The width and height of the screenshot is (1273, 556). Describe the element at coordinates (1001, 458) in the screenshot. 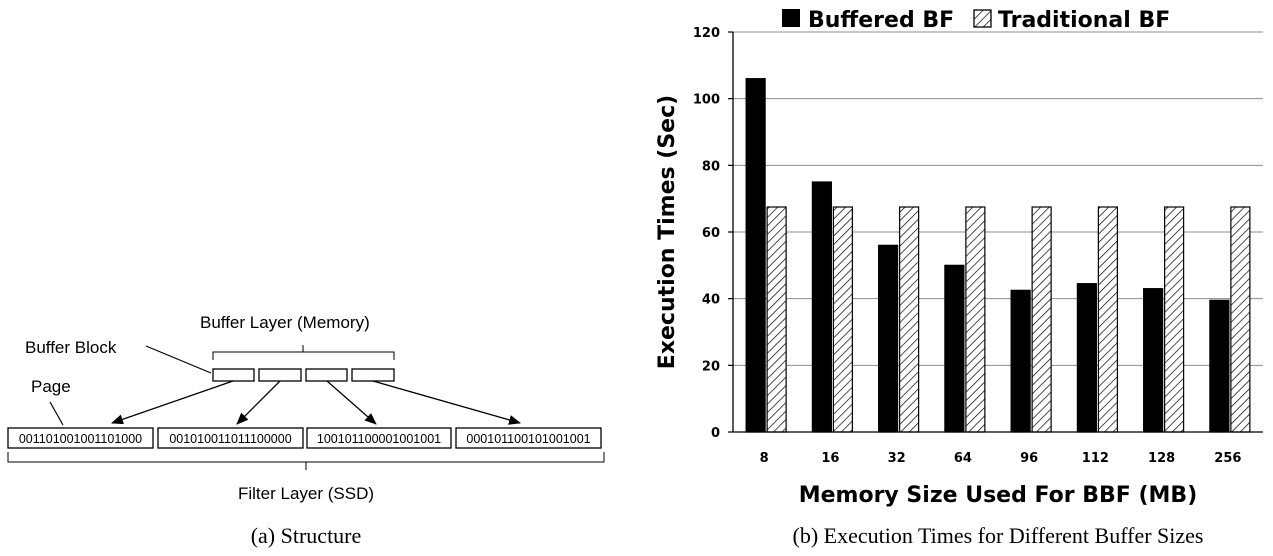

I see `x-tick-labels: 8 16 32 64 96 112 128 256` at that location.